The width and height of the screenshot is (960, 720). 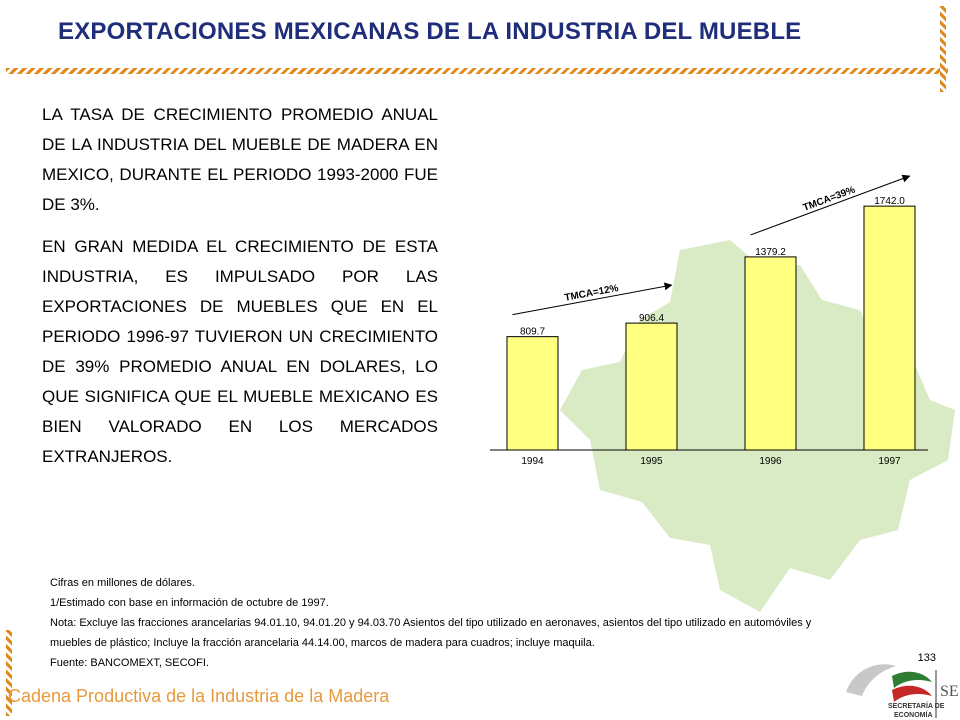 I want to click on value-label-1996: 1379.2, so click(x=770, y=252).